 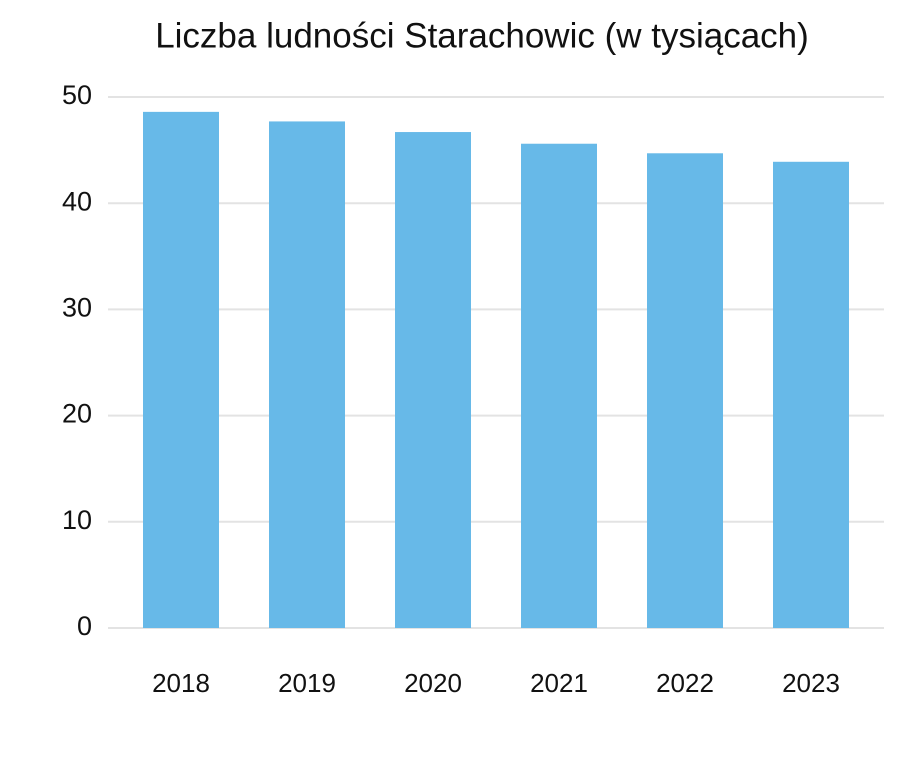 What do you see at coordinates (181, 683) in the screenshot?
I see `x-tick-label: 2018` at bounding box center [181, 683].